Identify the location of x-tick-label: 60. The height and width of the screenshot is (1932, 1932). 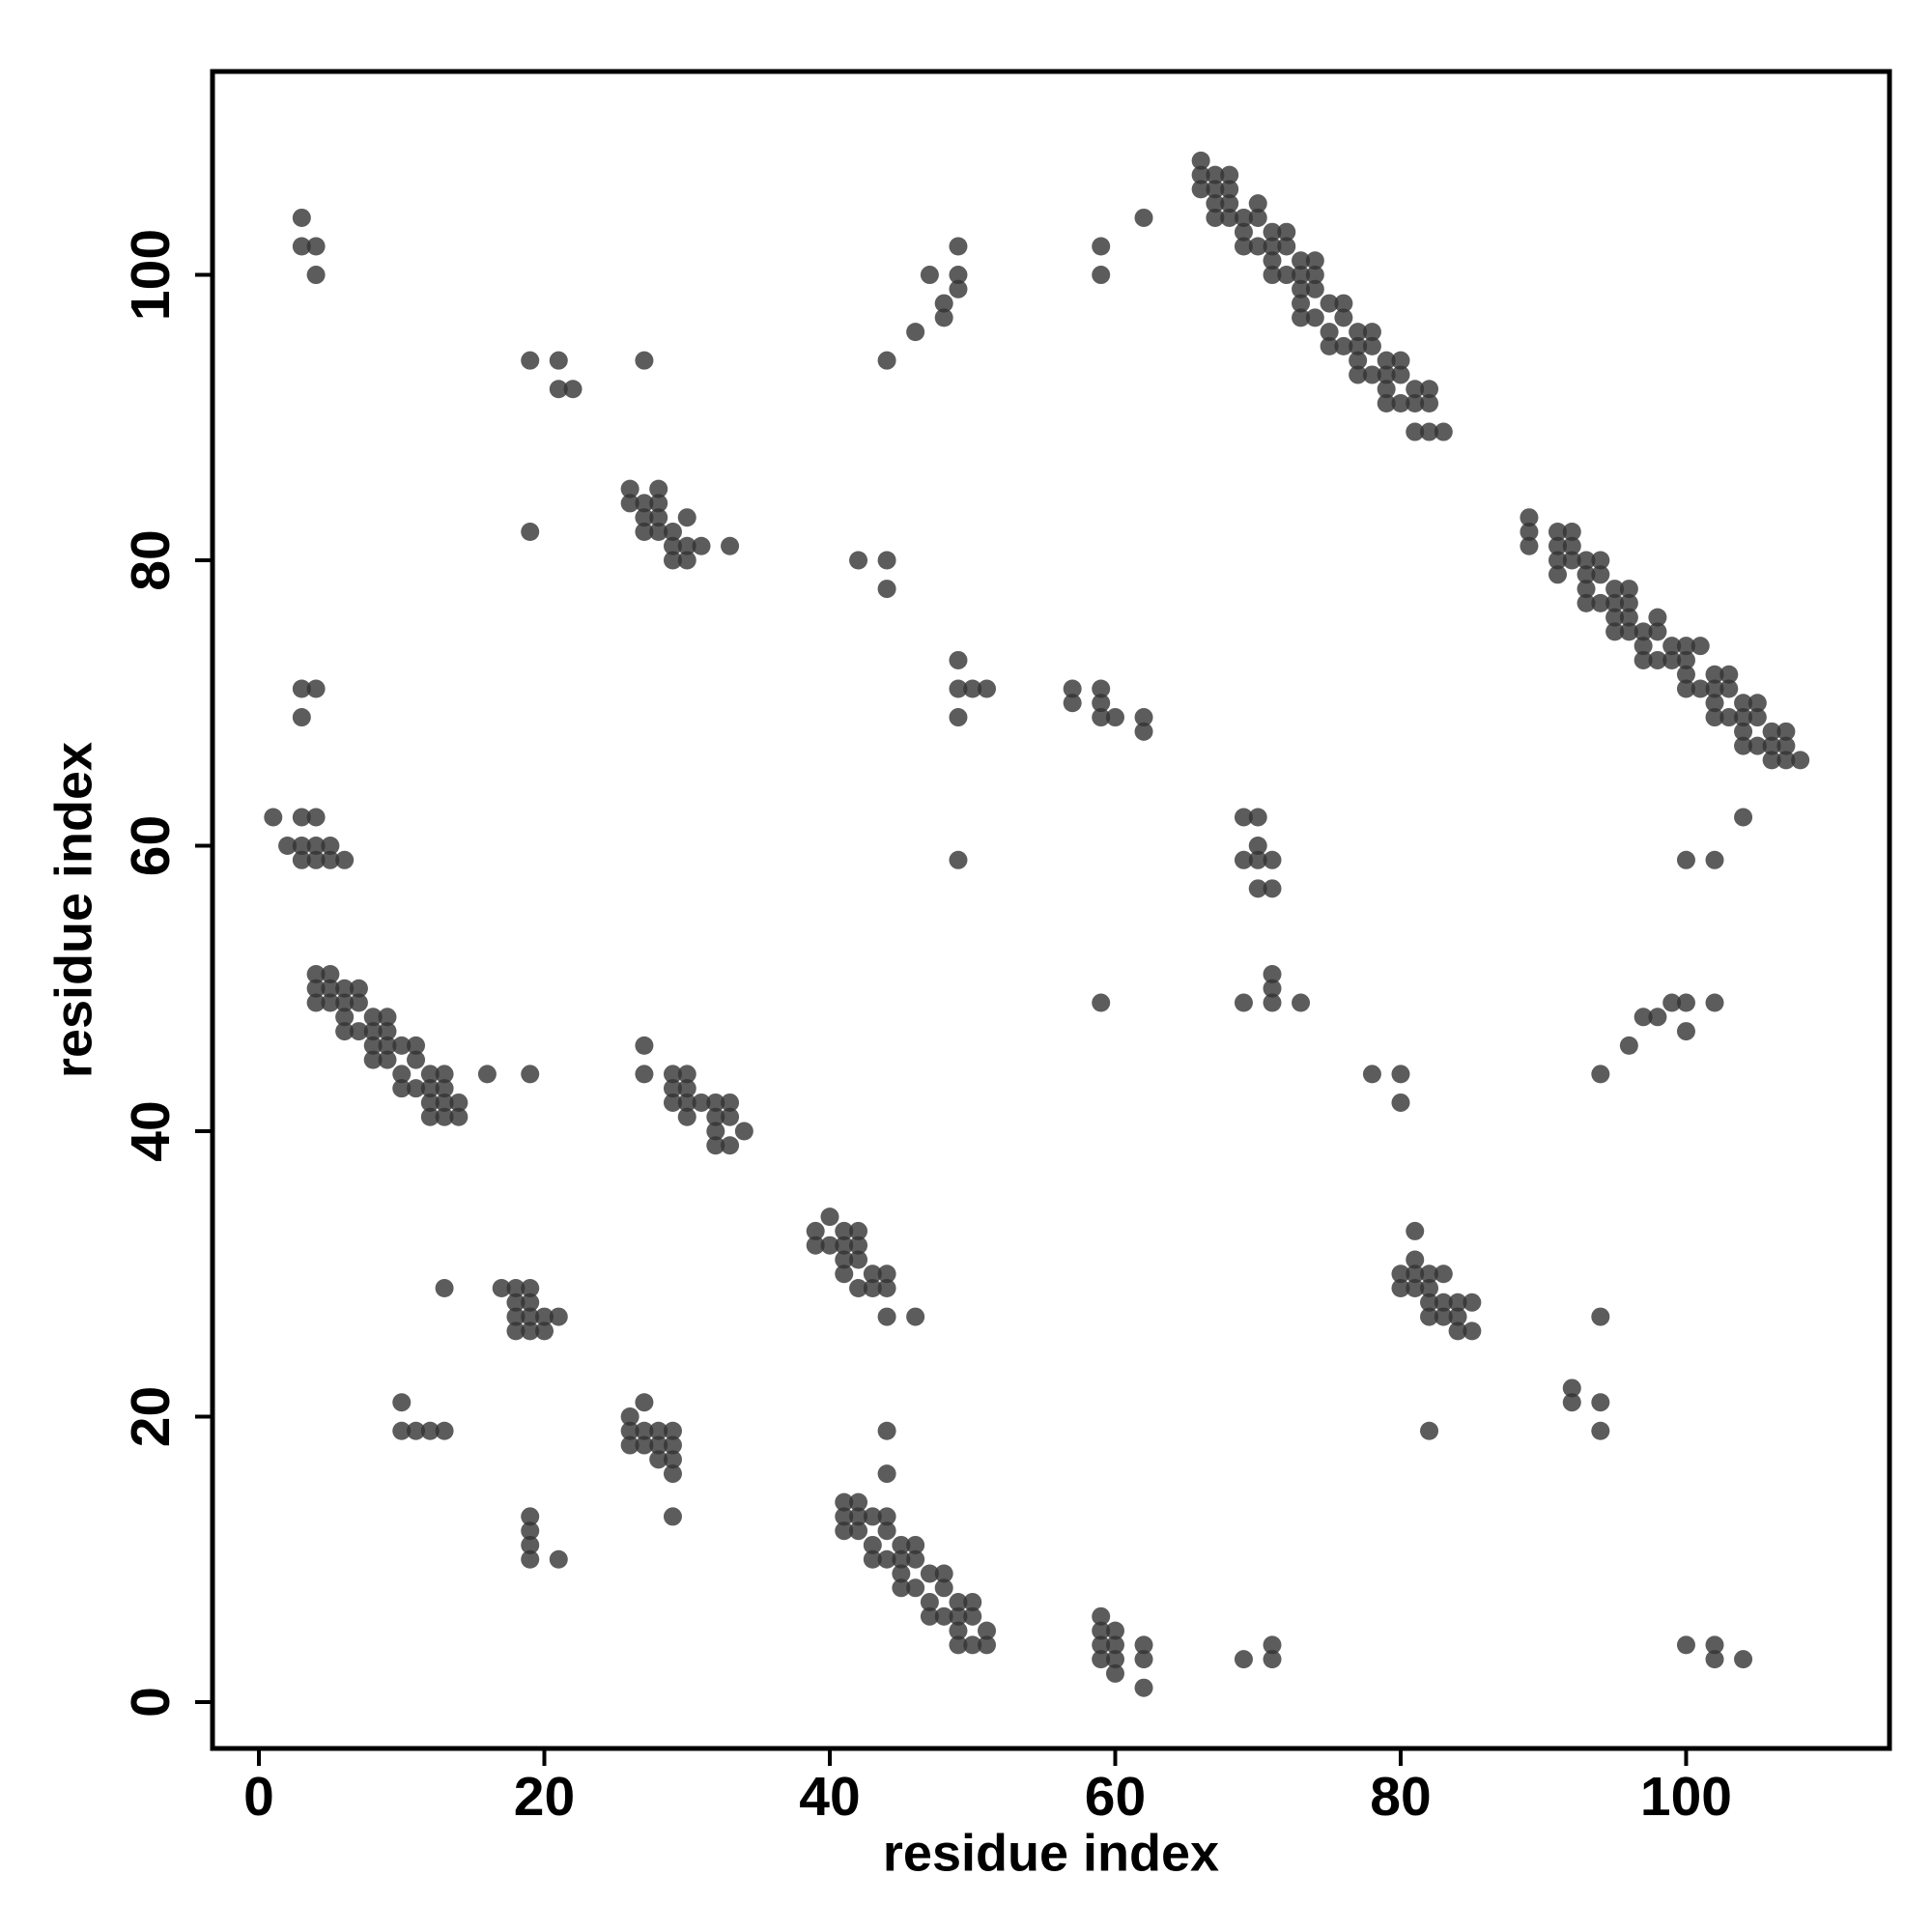
(1115, 1797).